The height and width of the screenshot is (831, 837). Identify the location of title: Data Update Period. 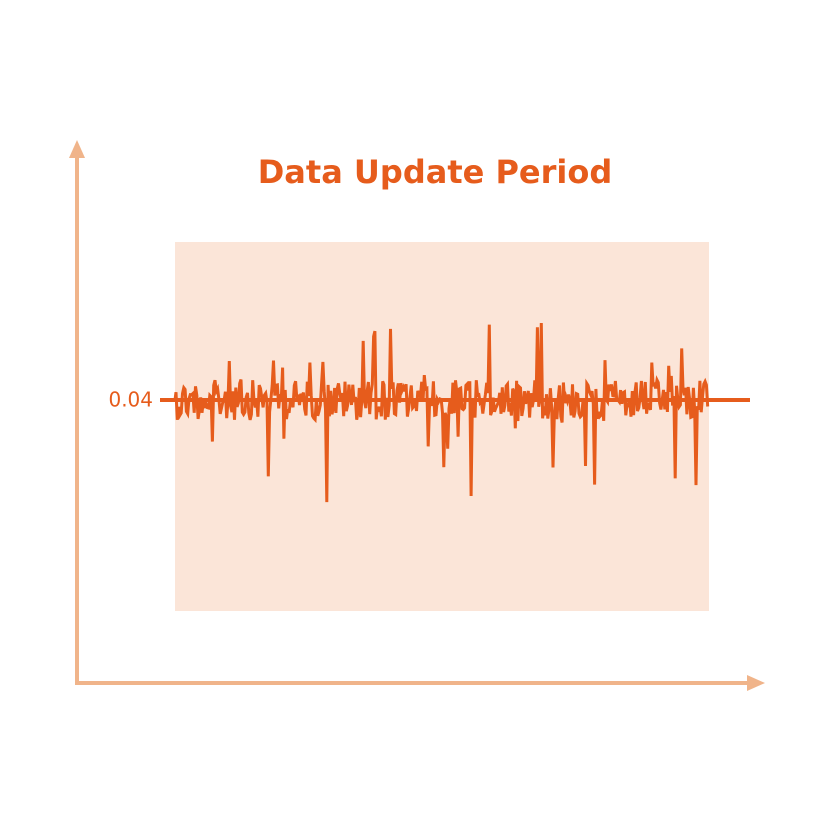
(435, 172).